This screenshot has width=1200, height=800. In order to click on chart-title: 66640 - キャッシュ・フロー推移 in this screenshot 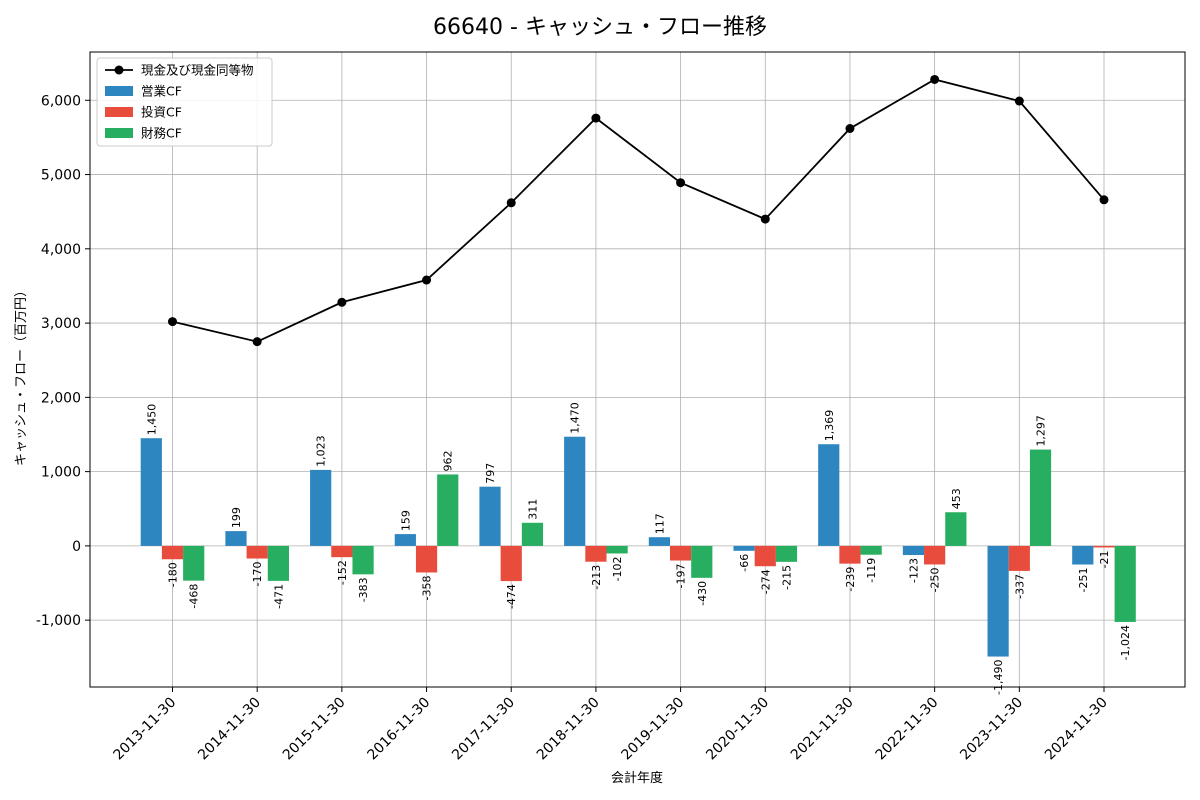, I will do `click(600, 27)`.